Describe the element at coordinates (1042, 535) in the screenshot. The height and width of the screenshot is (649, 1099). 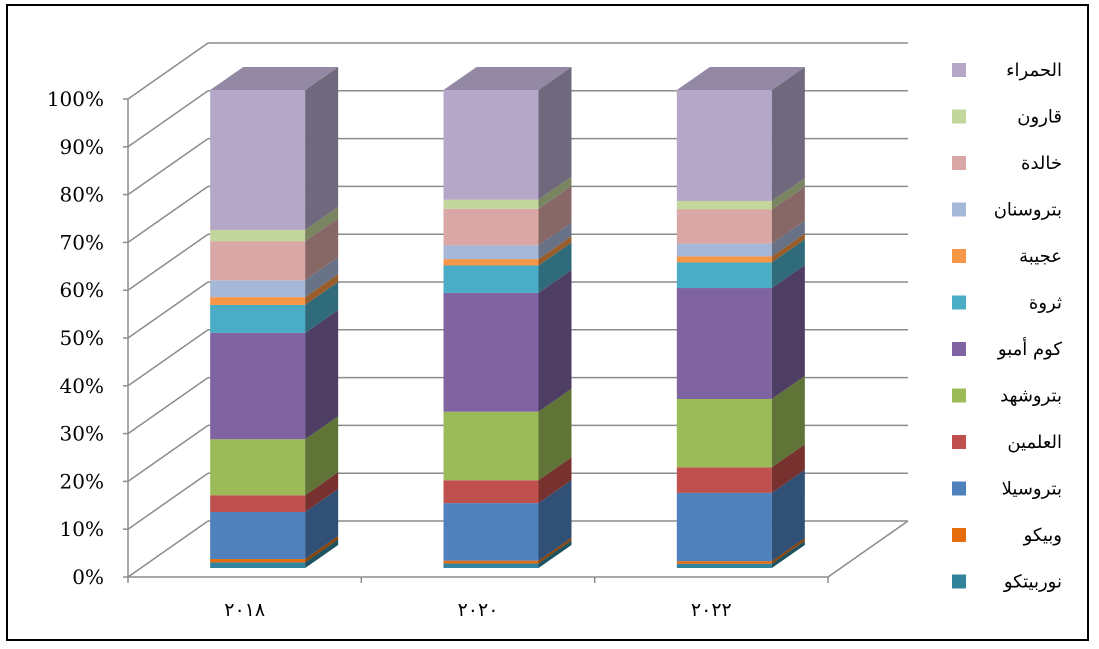
I see `legend-label: وبيكو` at that location.